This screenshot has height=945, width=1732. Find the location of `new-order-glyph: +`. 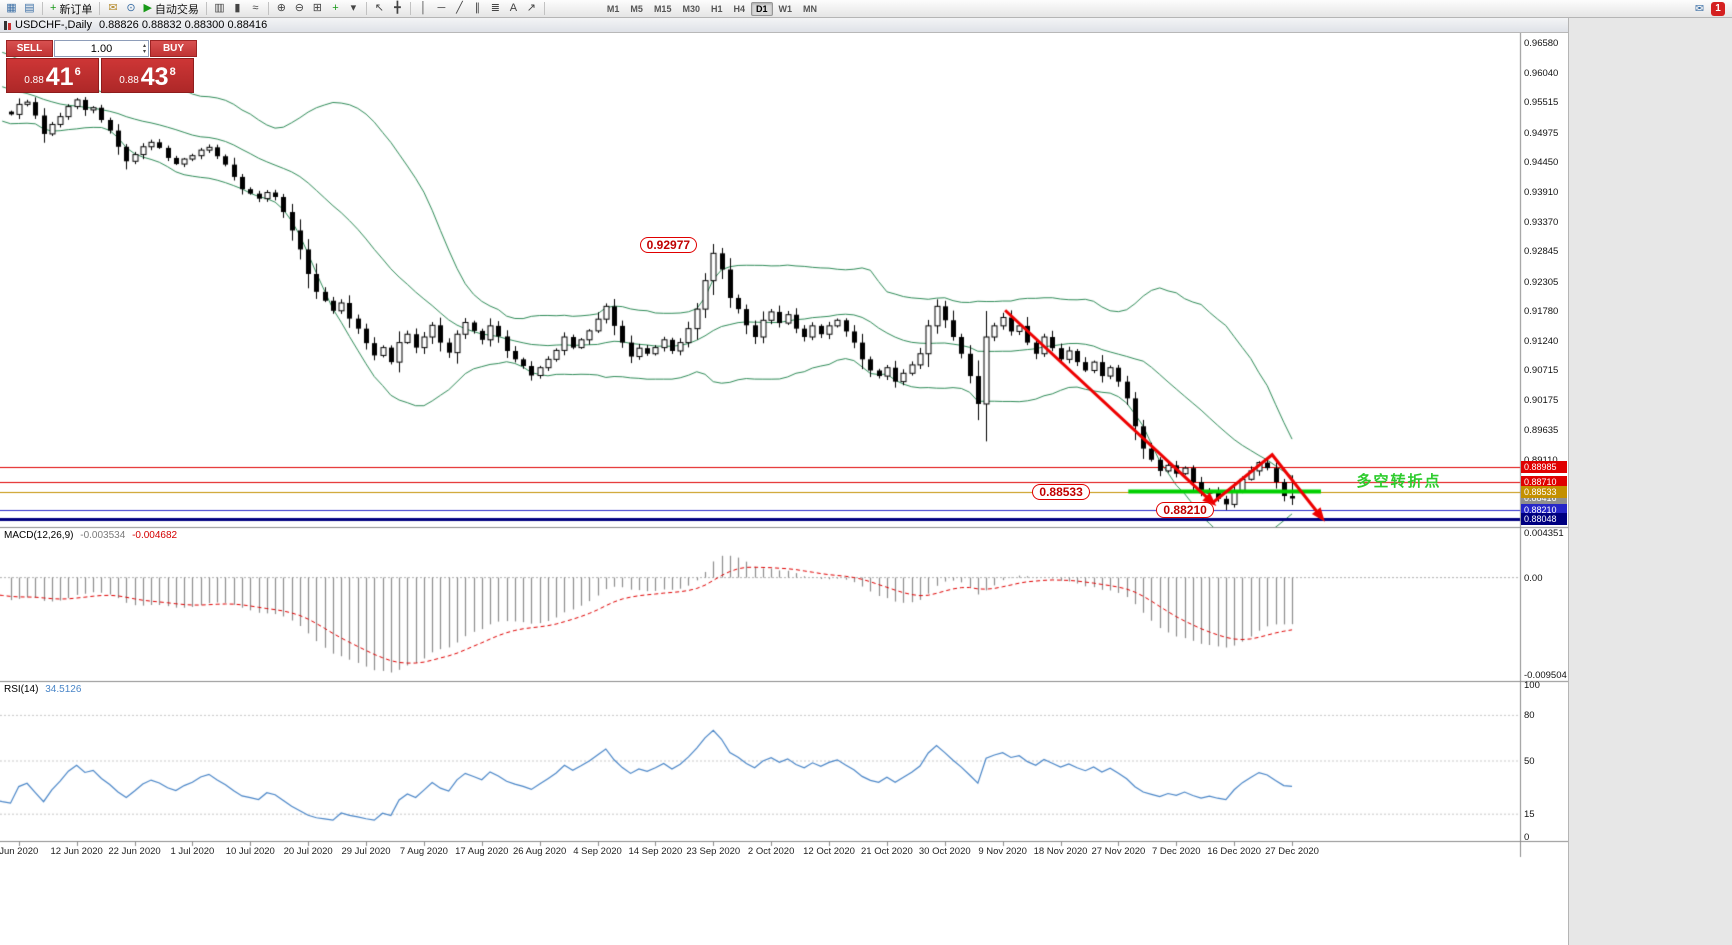

new-order-glyph: + is located at coordinates (53, 8).